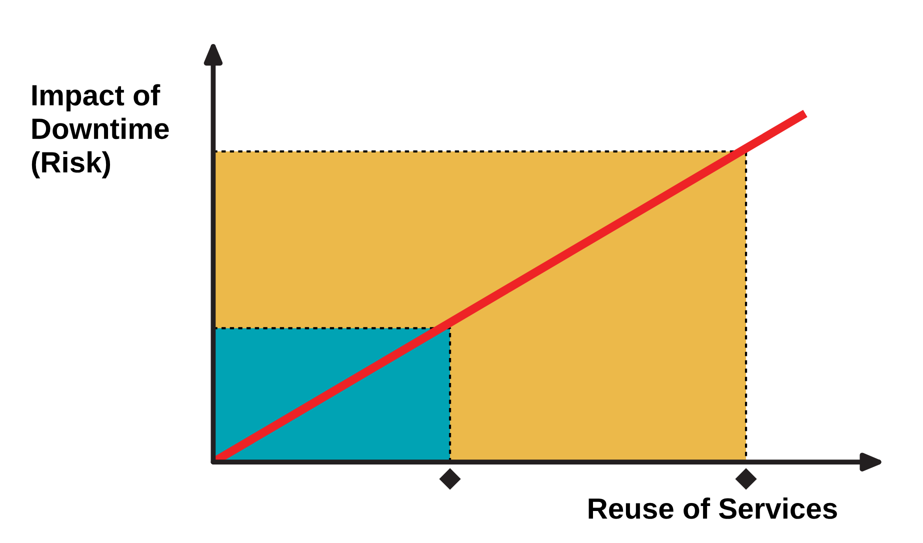  What do you see at coordinates (712, 508) in the screenshot?
I see `x-axis-title: Reuse of Services` at bounding box center [712, 508].